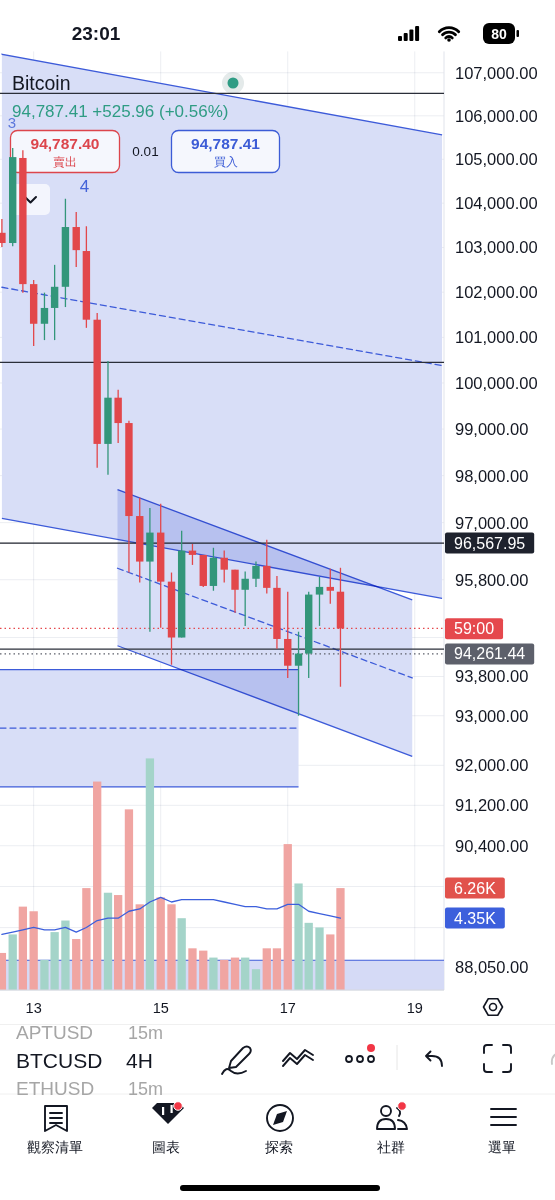 The image size is (555, 1200). Describe the element at coordinates (55, 1147) in the screenshot. I see `text: 觀察清單` at that location.